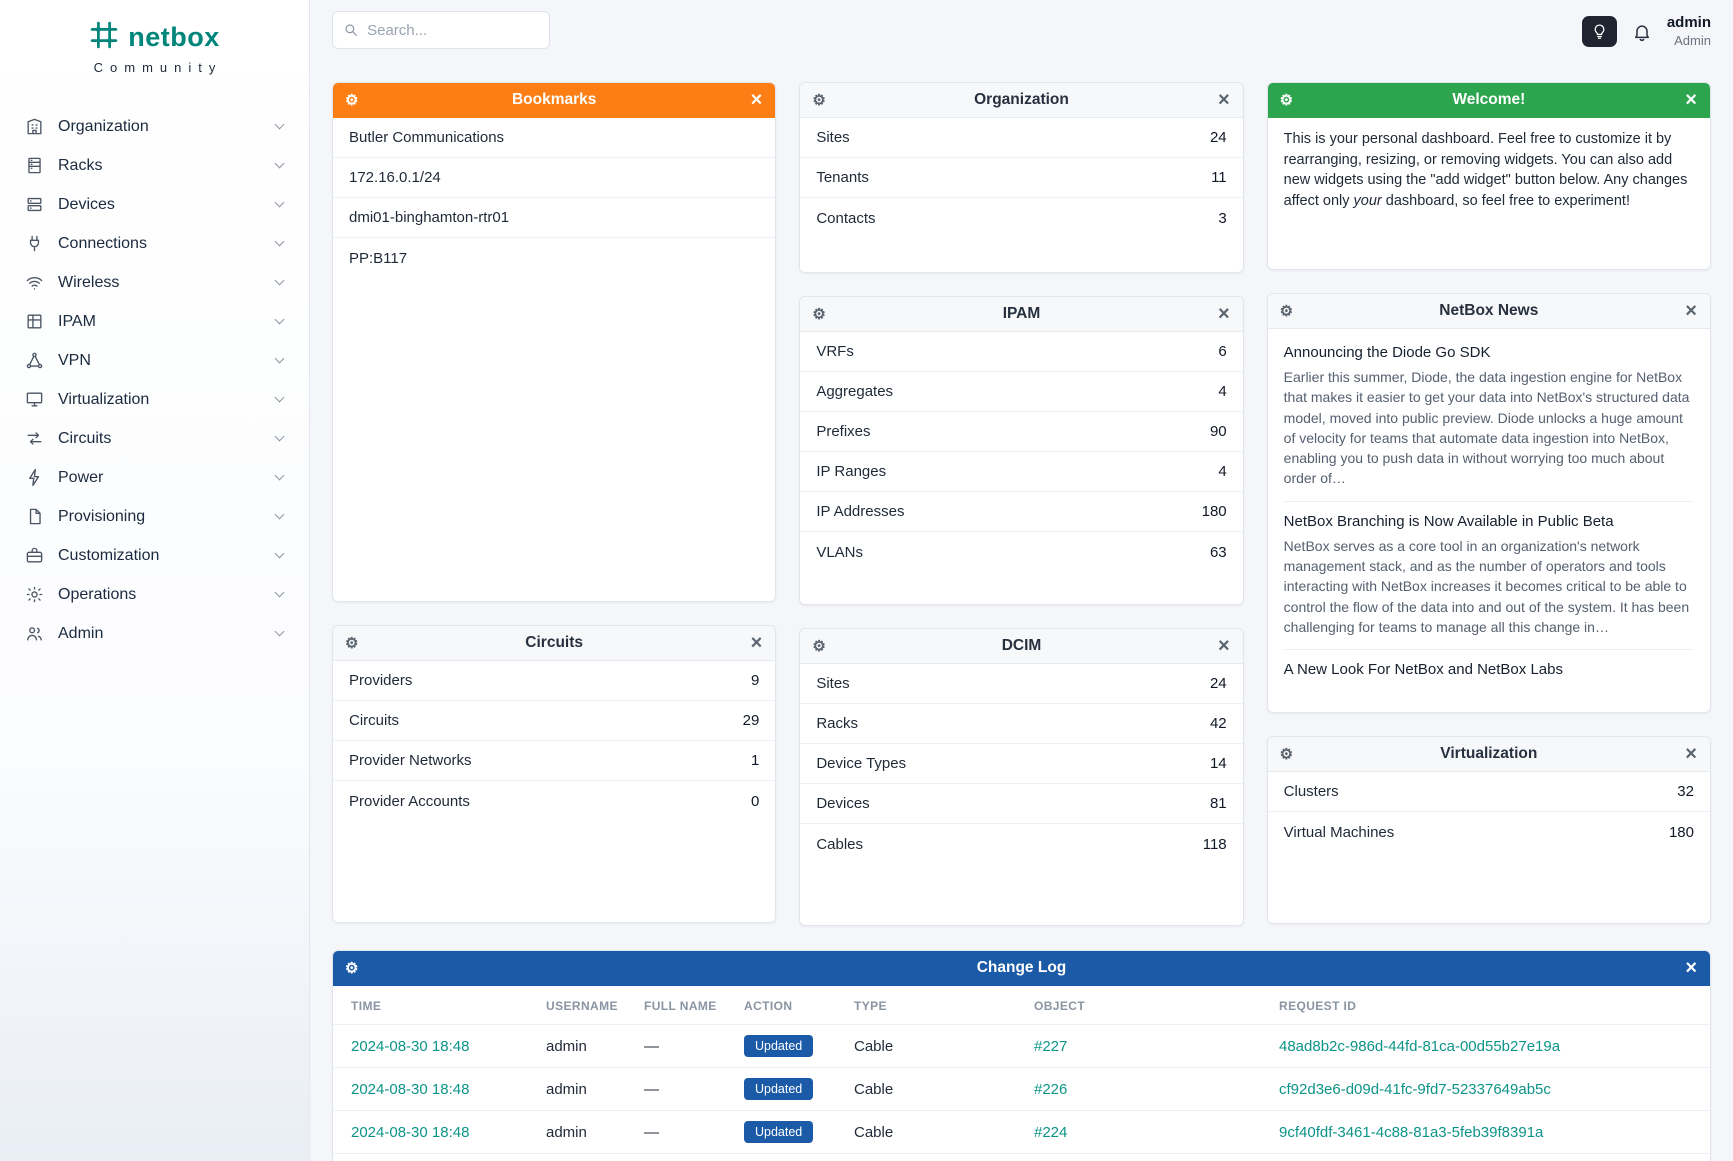 Image resolution: width=1733 pixels, height=1161 pixels. Describe the element at coordinates (1021, 552) in the screenshot. I see `stat-row: VLANs 63` at that location.